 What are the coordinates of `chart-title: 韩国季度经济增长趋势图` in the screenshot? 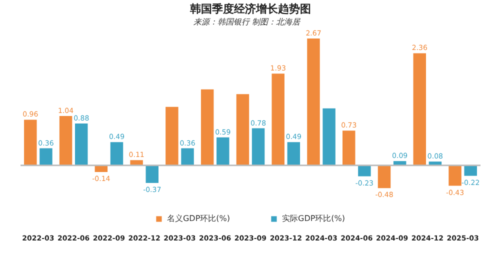 It's located at (250, 9).